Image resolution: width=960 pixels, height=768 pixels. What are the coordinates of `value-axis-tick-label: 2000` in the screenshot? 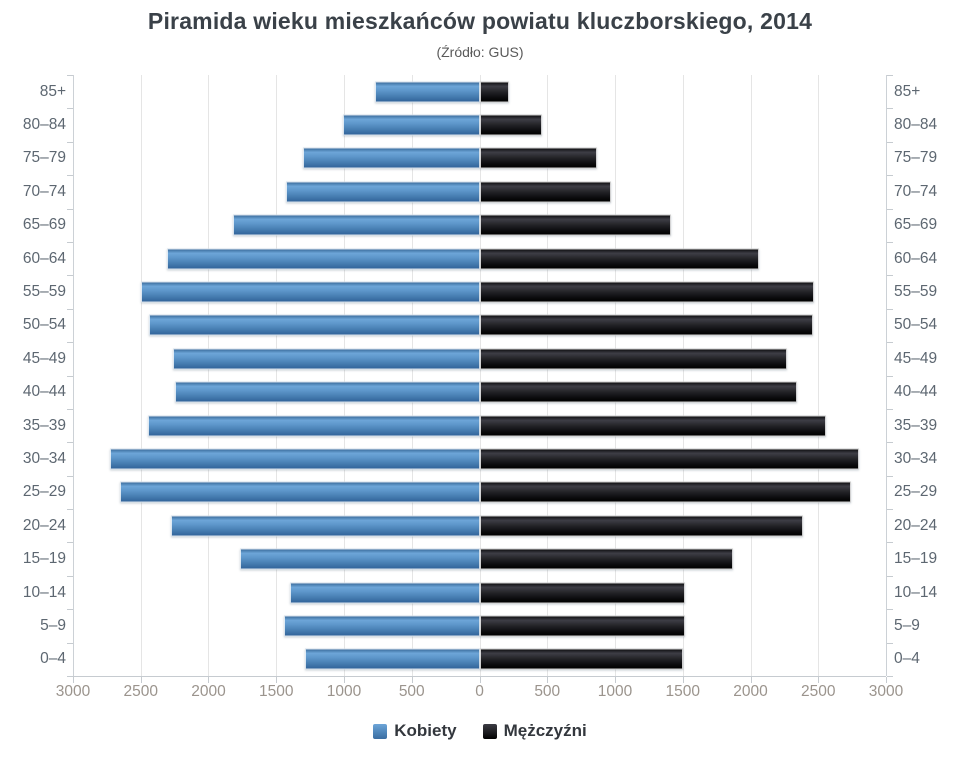 It's located at (208, 691).